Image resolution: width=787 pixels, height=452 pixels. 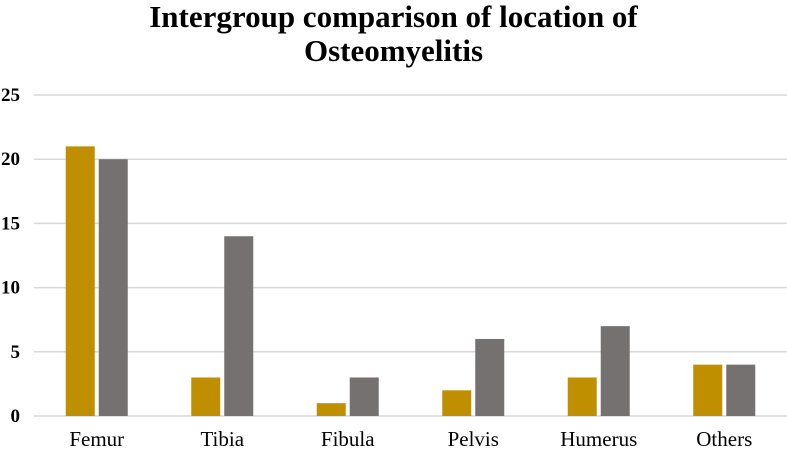 I want to click on x-tick-label-fibula: Fibula, so click(x=348, y=439).